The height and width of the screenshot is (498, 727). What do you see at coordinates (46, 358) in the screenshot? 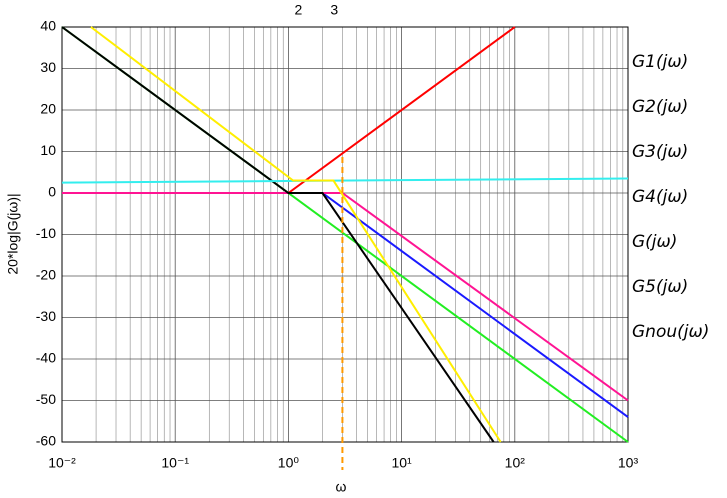
I see `y-tick-label: -40` at bounding box center [46, 358].